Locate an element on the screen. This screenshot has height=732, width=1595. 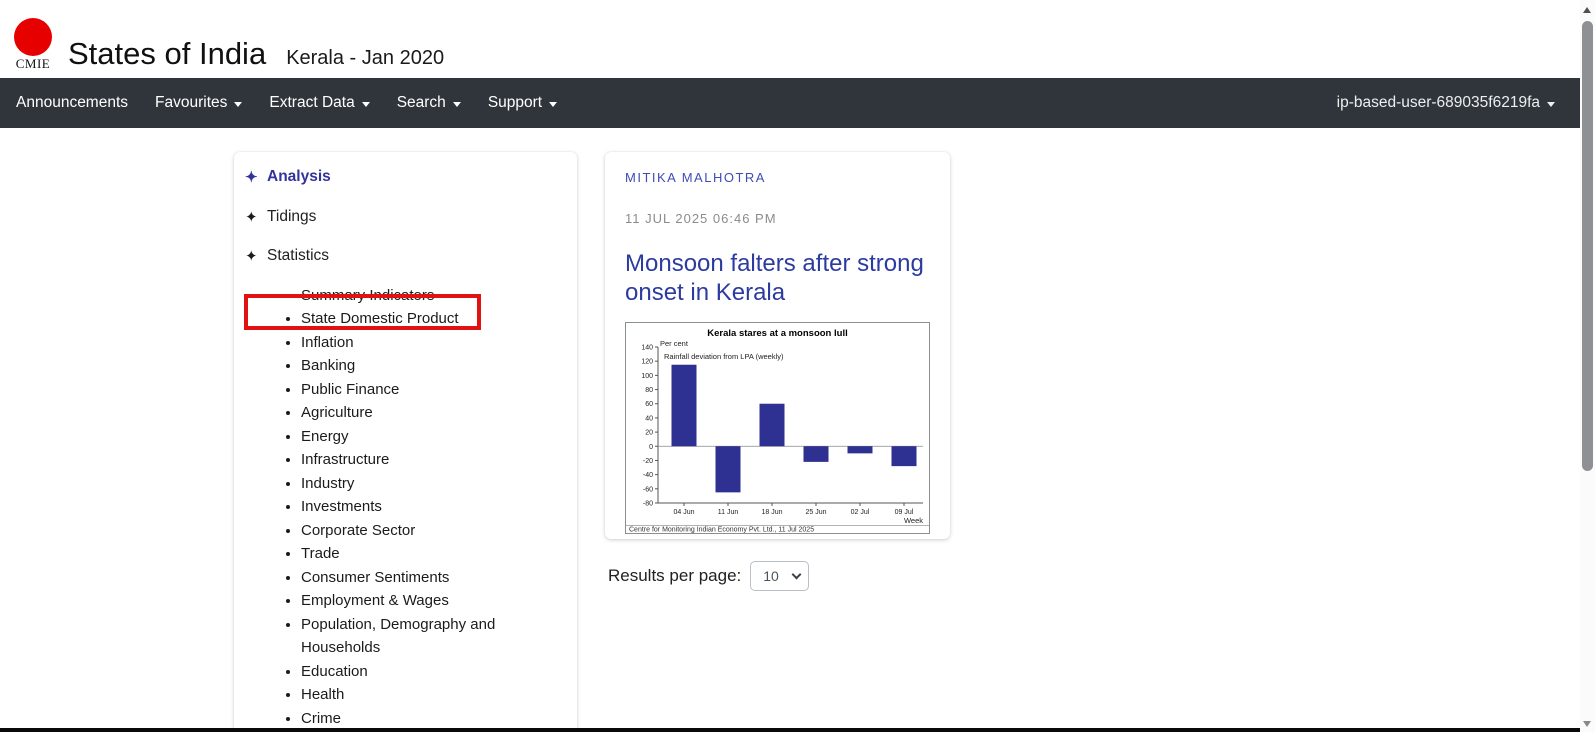
sidebar-section-label: Tidings is located at coordinates (292, 216).